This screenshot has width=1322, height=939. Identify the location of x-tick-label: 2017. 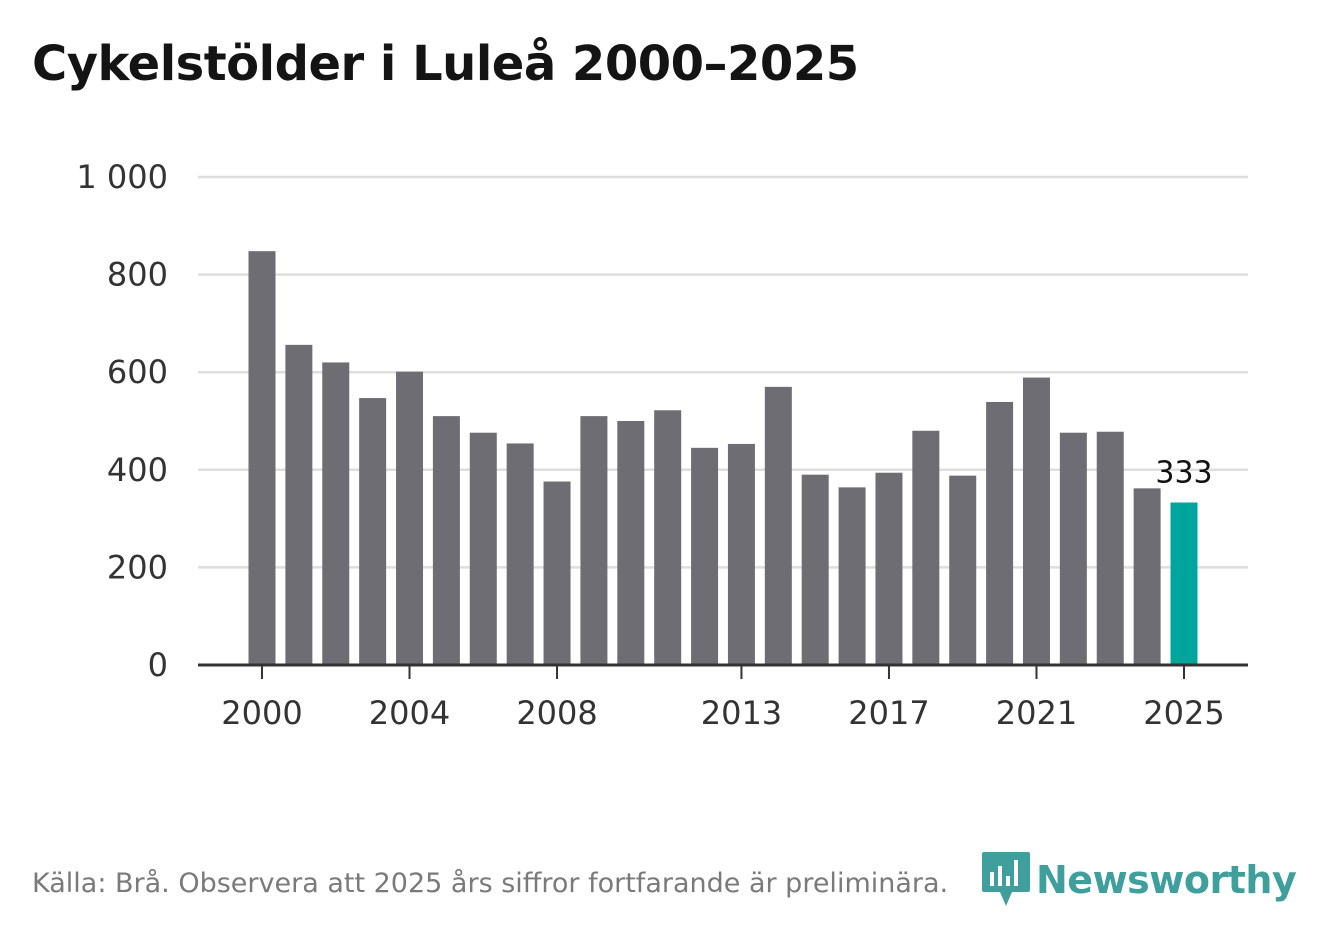
(888, 713).